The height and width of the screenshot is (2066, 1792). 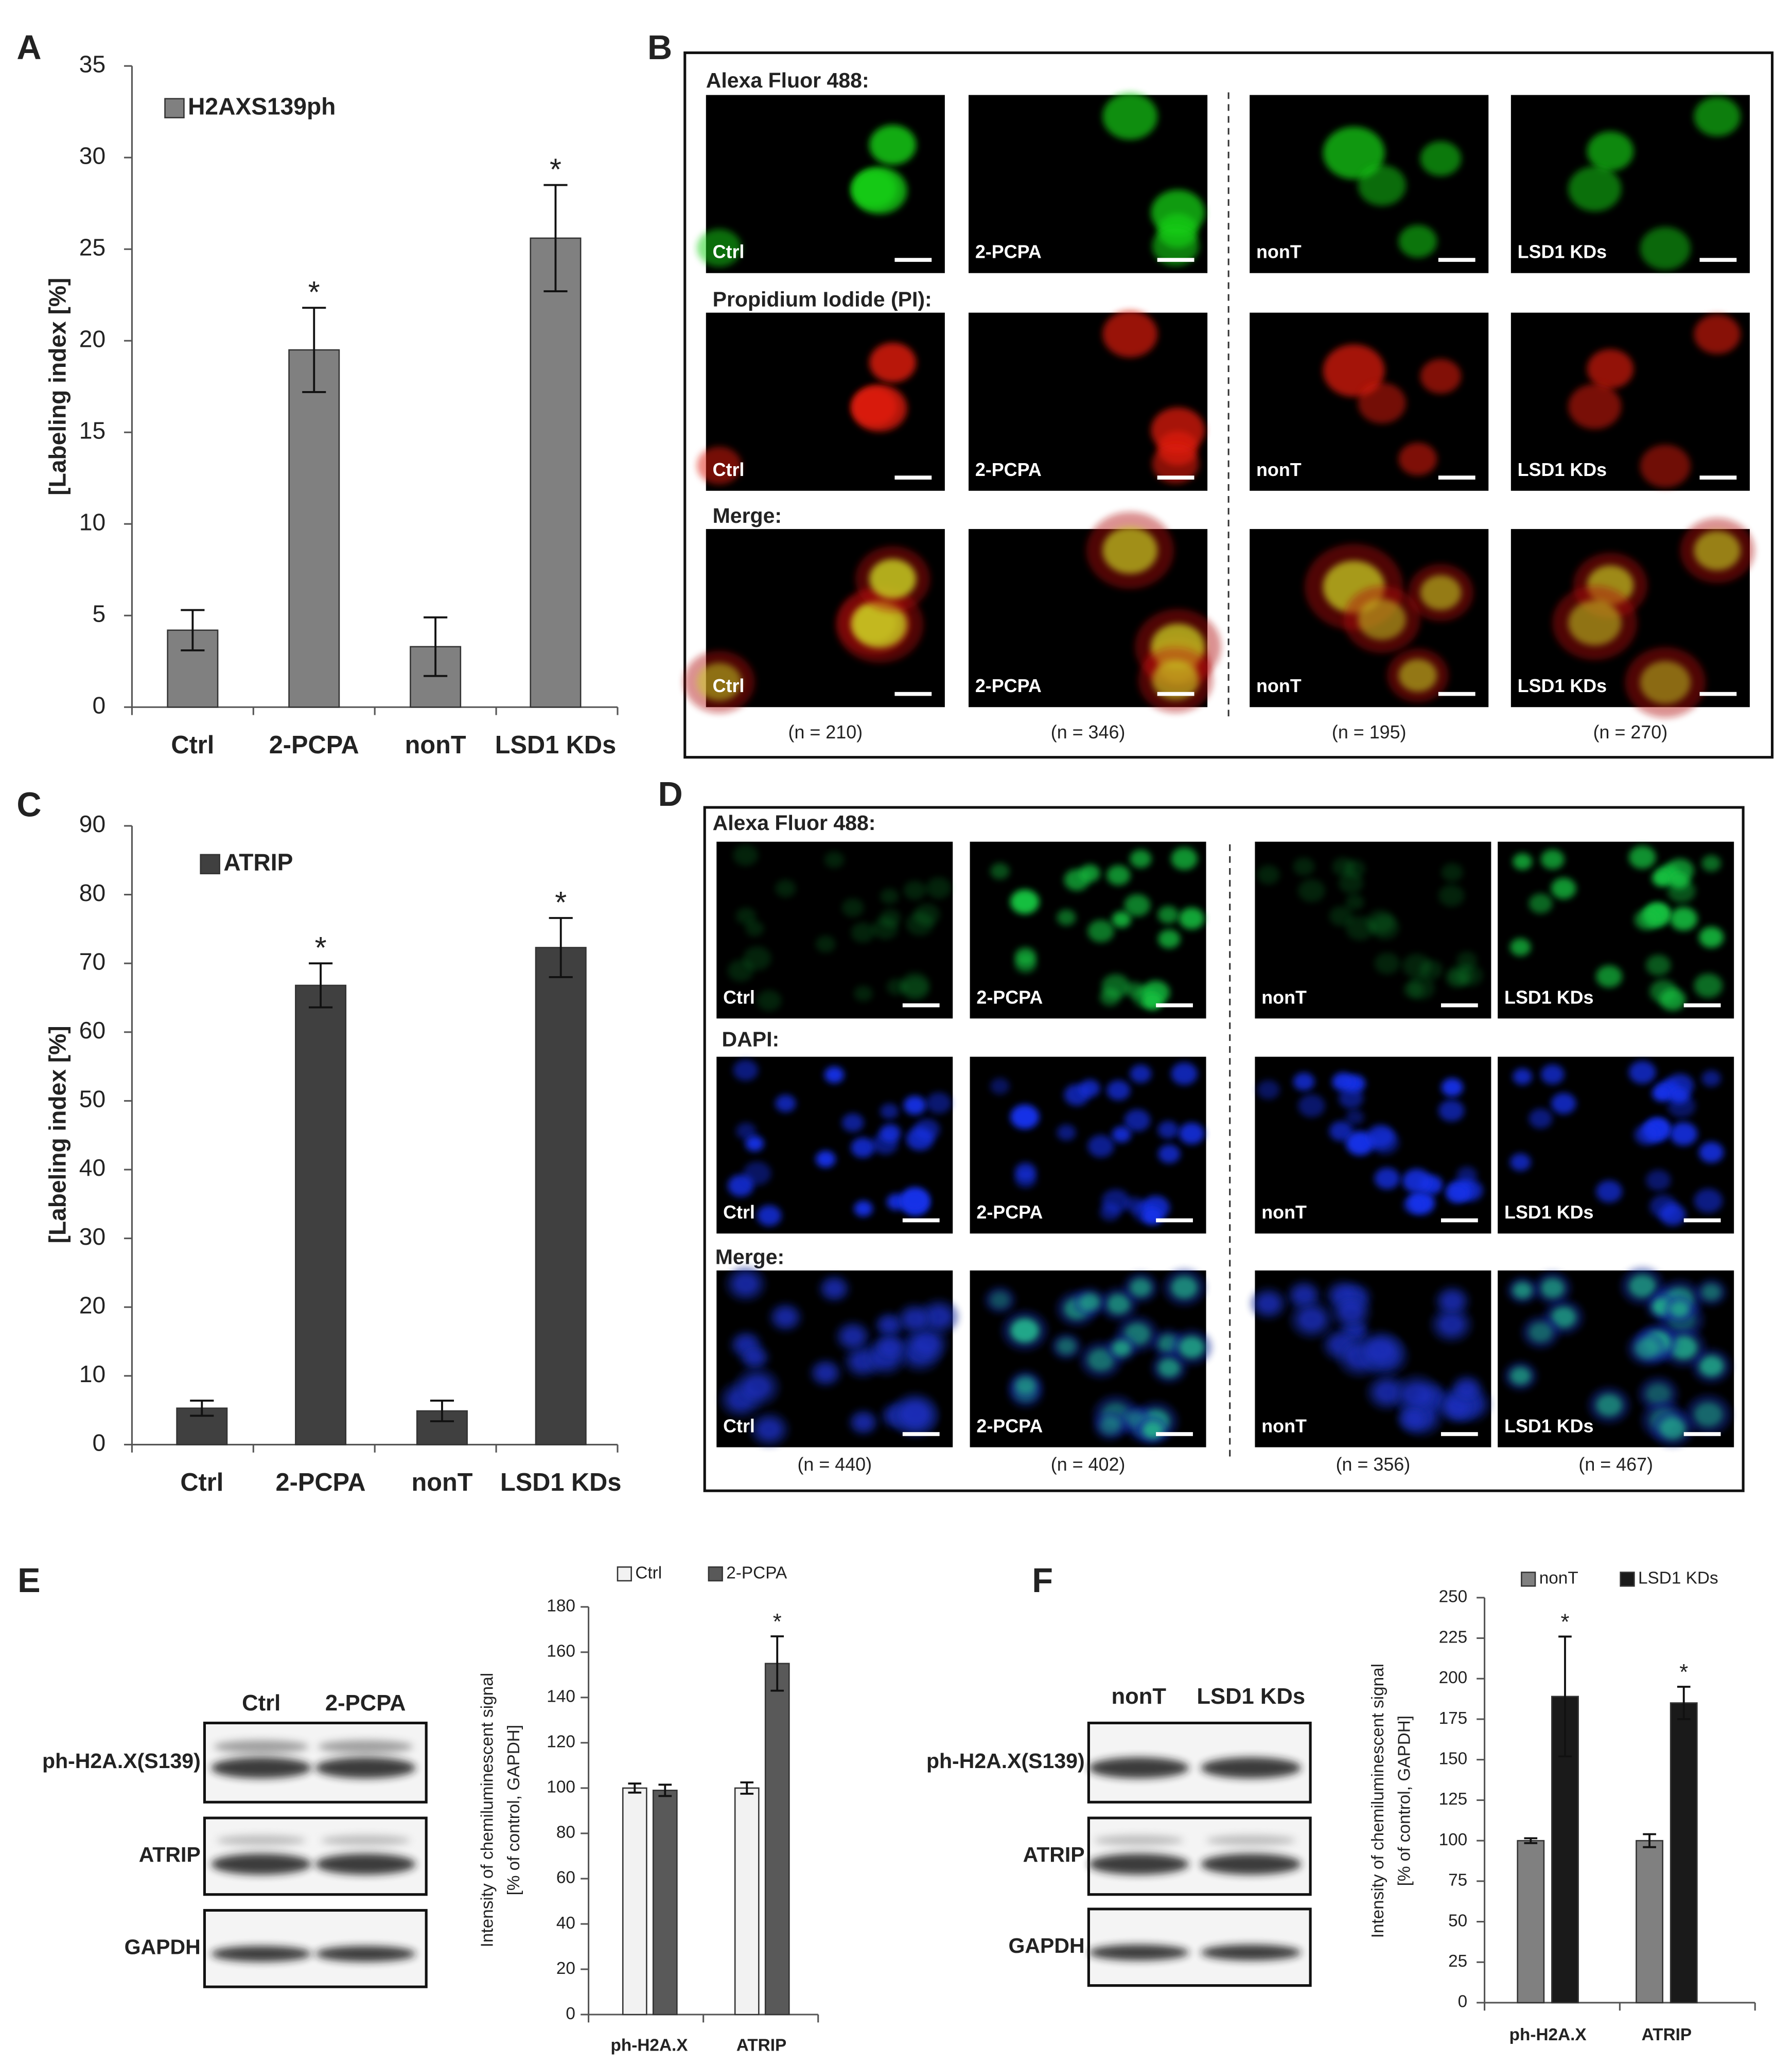 What do you see at coordinates (1370, 733) in the screenshot?
I see `sample-count: (n = 195)` at bounding box center [1370, 733].